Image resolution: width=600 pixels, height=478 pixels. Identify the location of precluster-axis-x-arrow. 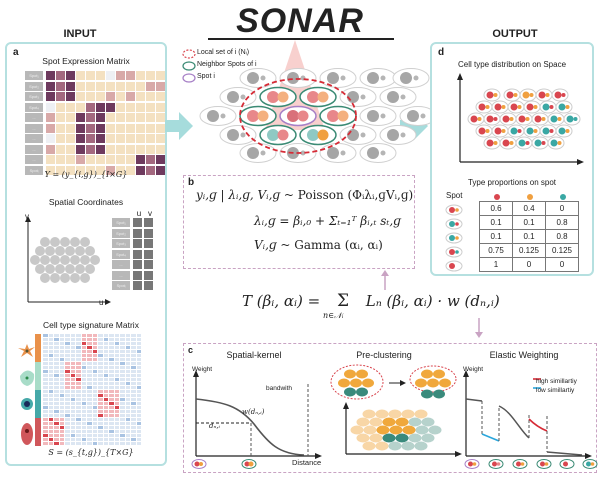
(458, 454).